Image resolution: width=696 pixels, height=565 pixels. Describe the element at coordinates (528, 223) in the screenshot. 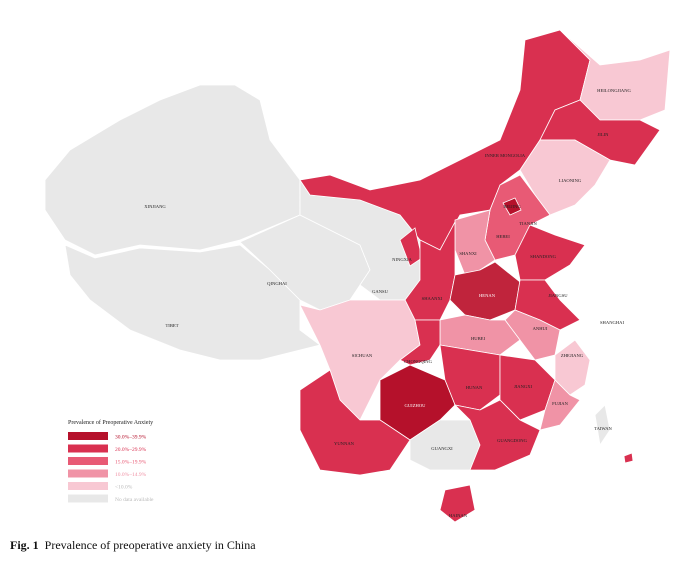

I see `region-label: TIANJIN` at that location.